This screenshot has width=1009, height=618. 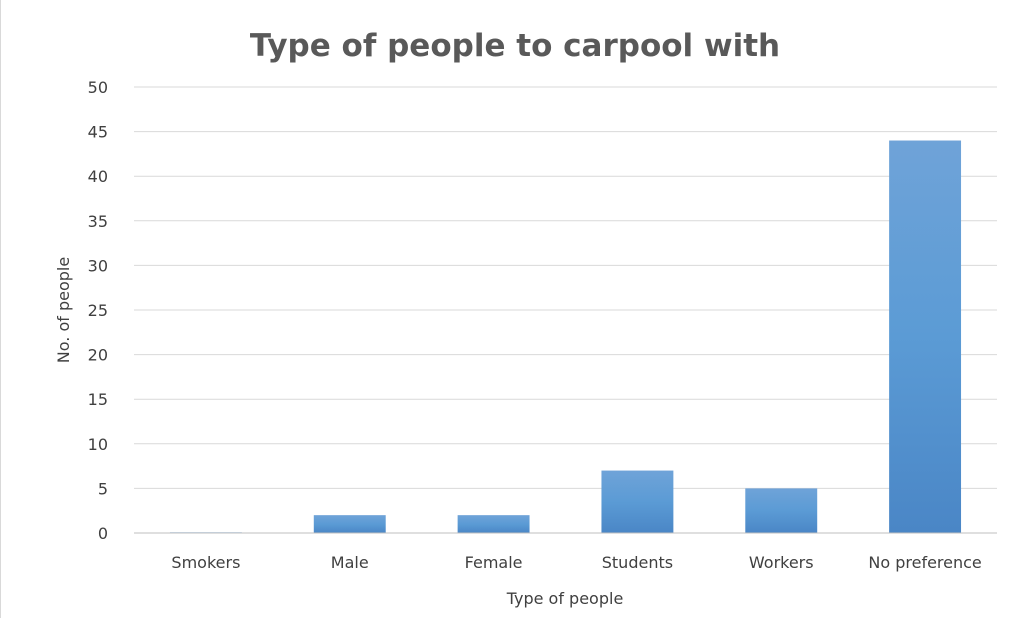 I want to click on x-tick-label: Male, so click(x=350, y=562).